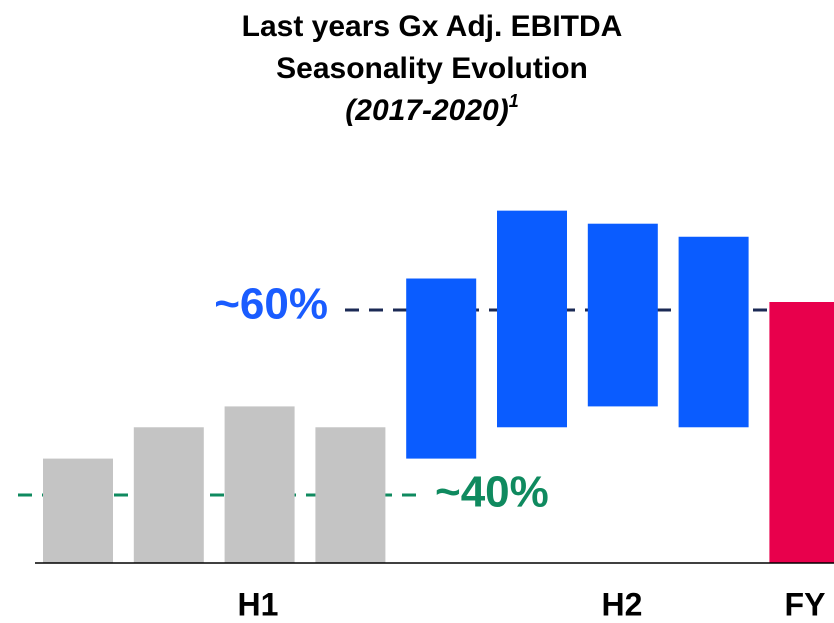  What do you see at coordinates (432, 26) in the screenshot?
I see `chart-title: Last years Gx Adj. EBITDA` at bounding box center [432, 26].